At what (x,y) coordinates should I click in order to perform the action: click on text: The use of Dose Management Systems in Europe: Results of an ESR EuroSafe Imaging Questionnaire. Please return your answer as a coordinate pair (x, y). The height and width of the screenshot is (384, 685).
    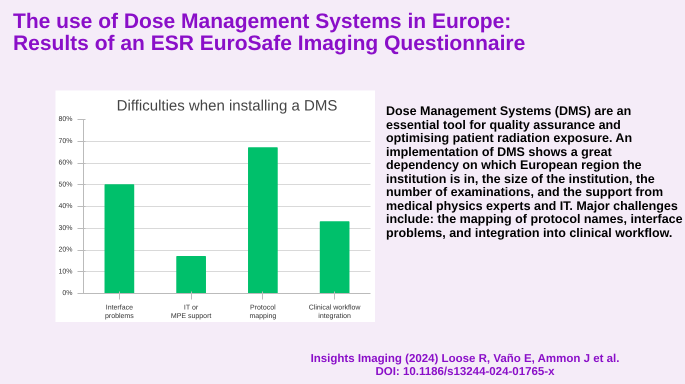
    Looking at the image, I should click on (269, 32).